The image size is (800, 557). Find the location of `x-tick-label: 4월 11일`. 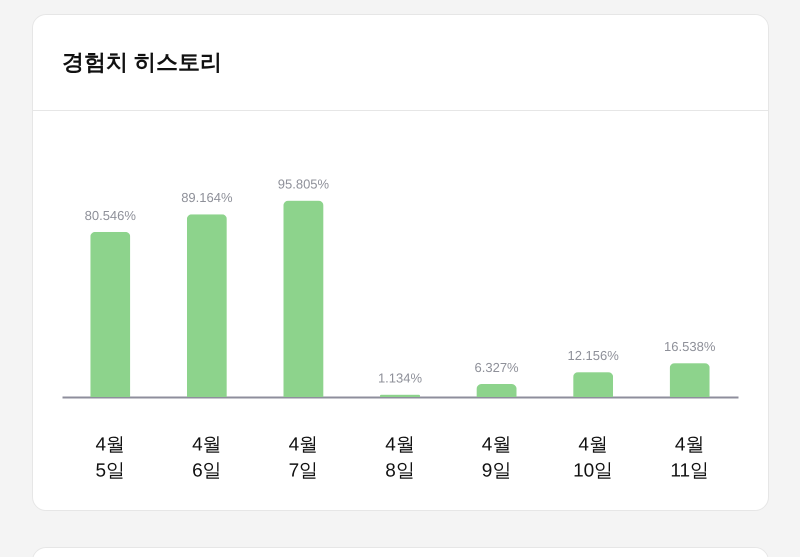

x-tick-label: 4월 11일 is located at coordinates (690, 458).